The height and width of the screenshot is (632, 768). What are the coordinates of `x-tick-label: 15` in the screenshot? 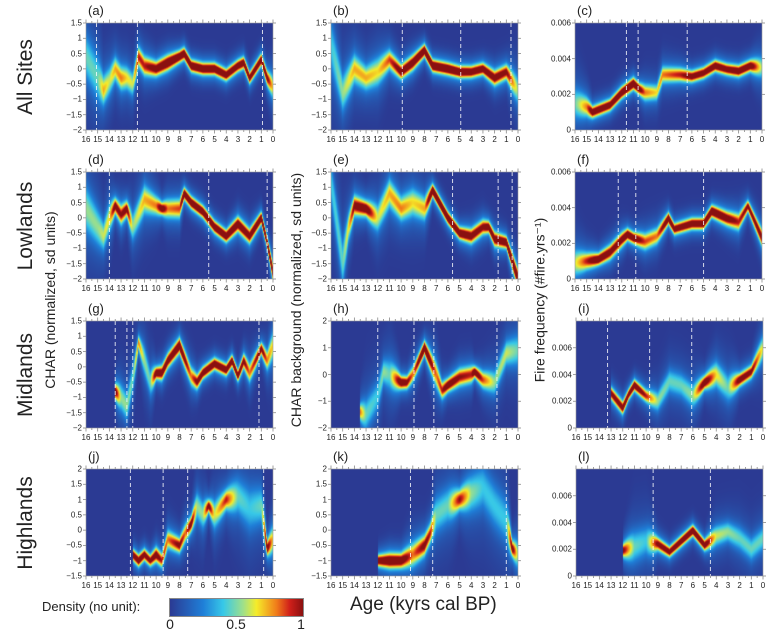 It's located at (98, 585).